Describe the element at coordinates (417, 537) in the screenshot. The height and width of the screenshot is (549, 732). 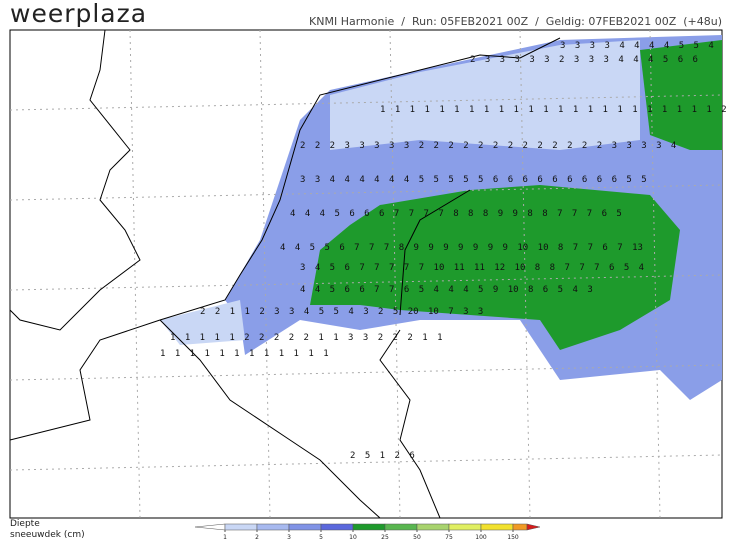
I see `legend-label: 50` at that location.